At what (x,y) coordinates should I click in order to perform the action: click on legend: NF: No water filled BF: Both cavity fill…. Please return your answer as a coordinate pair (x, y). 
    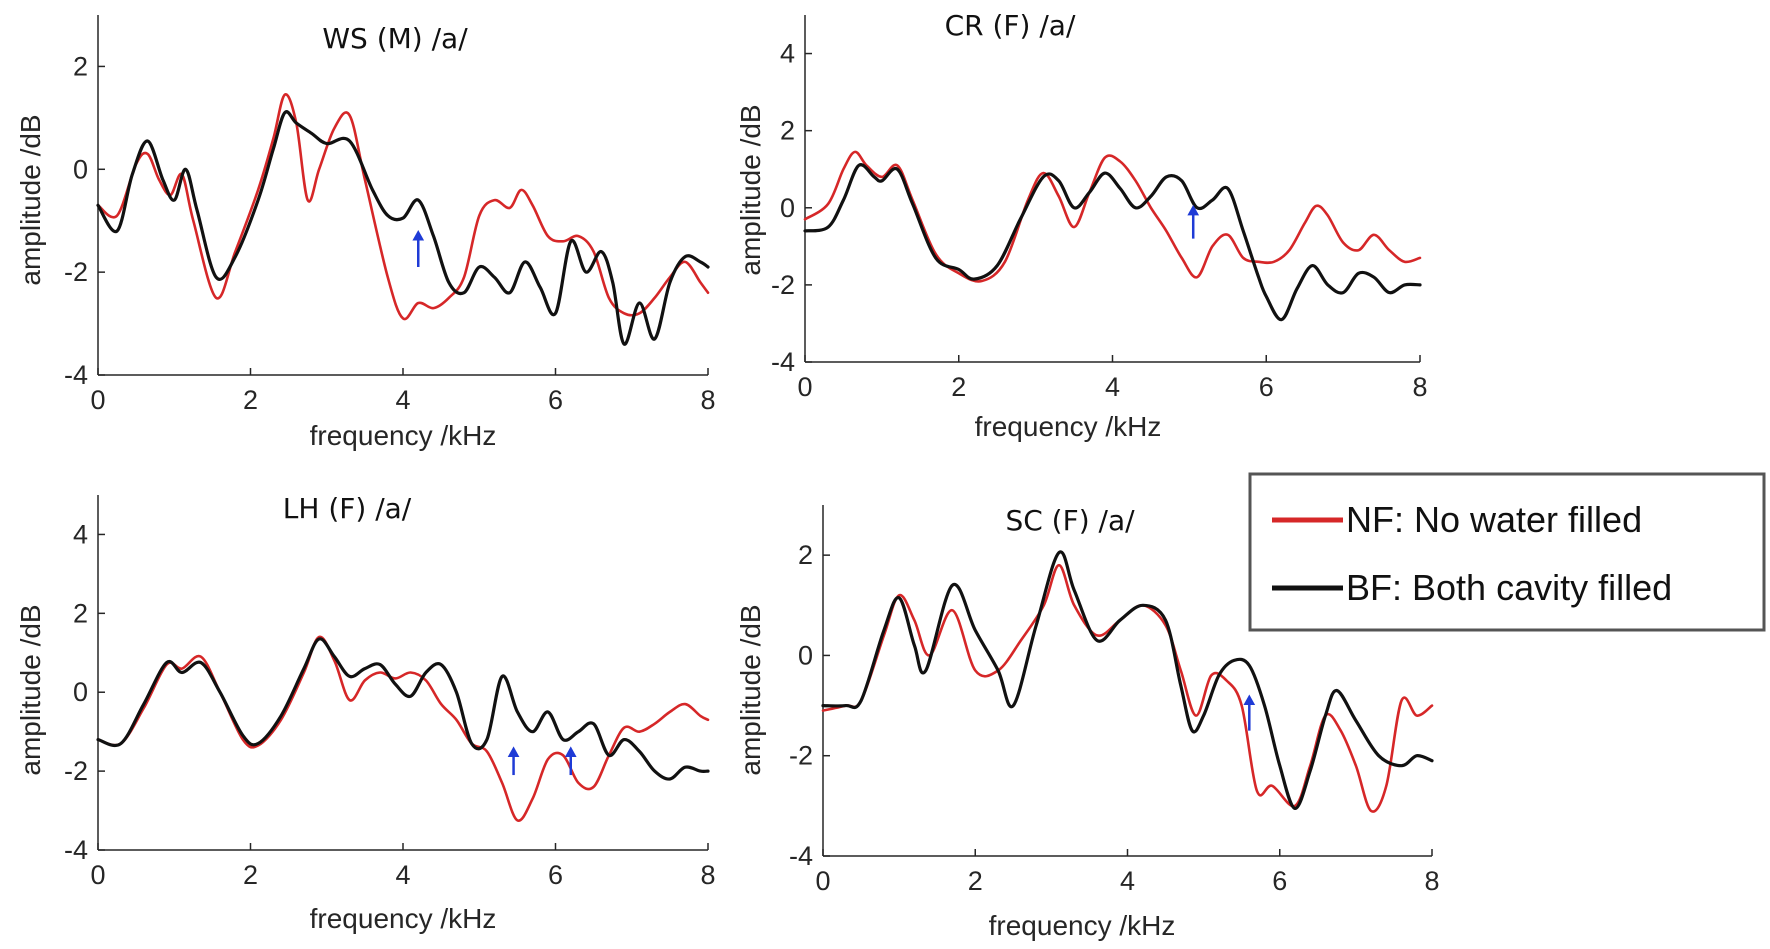
    Looking at the image, I should click on (1507, 552).